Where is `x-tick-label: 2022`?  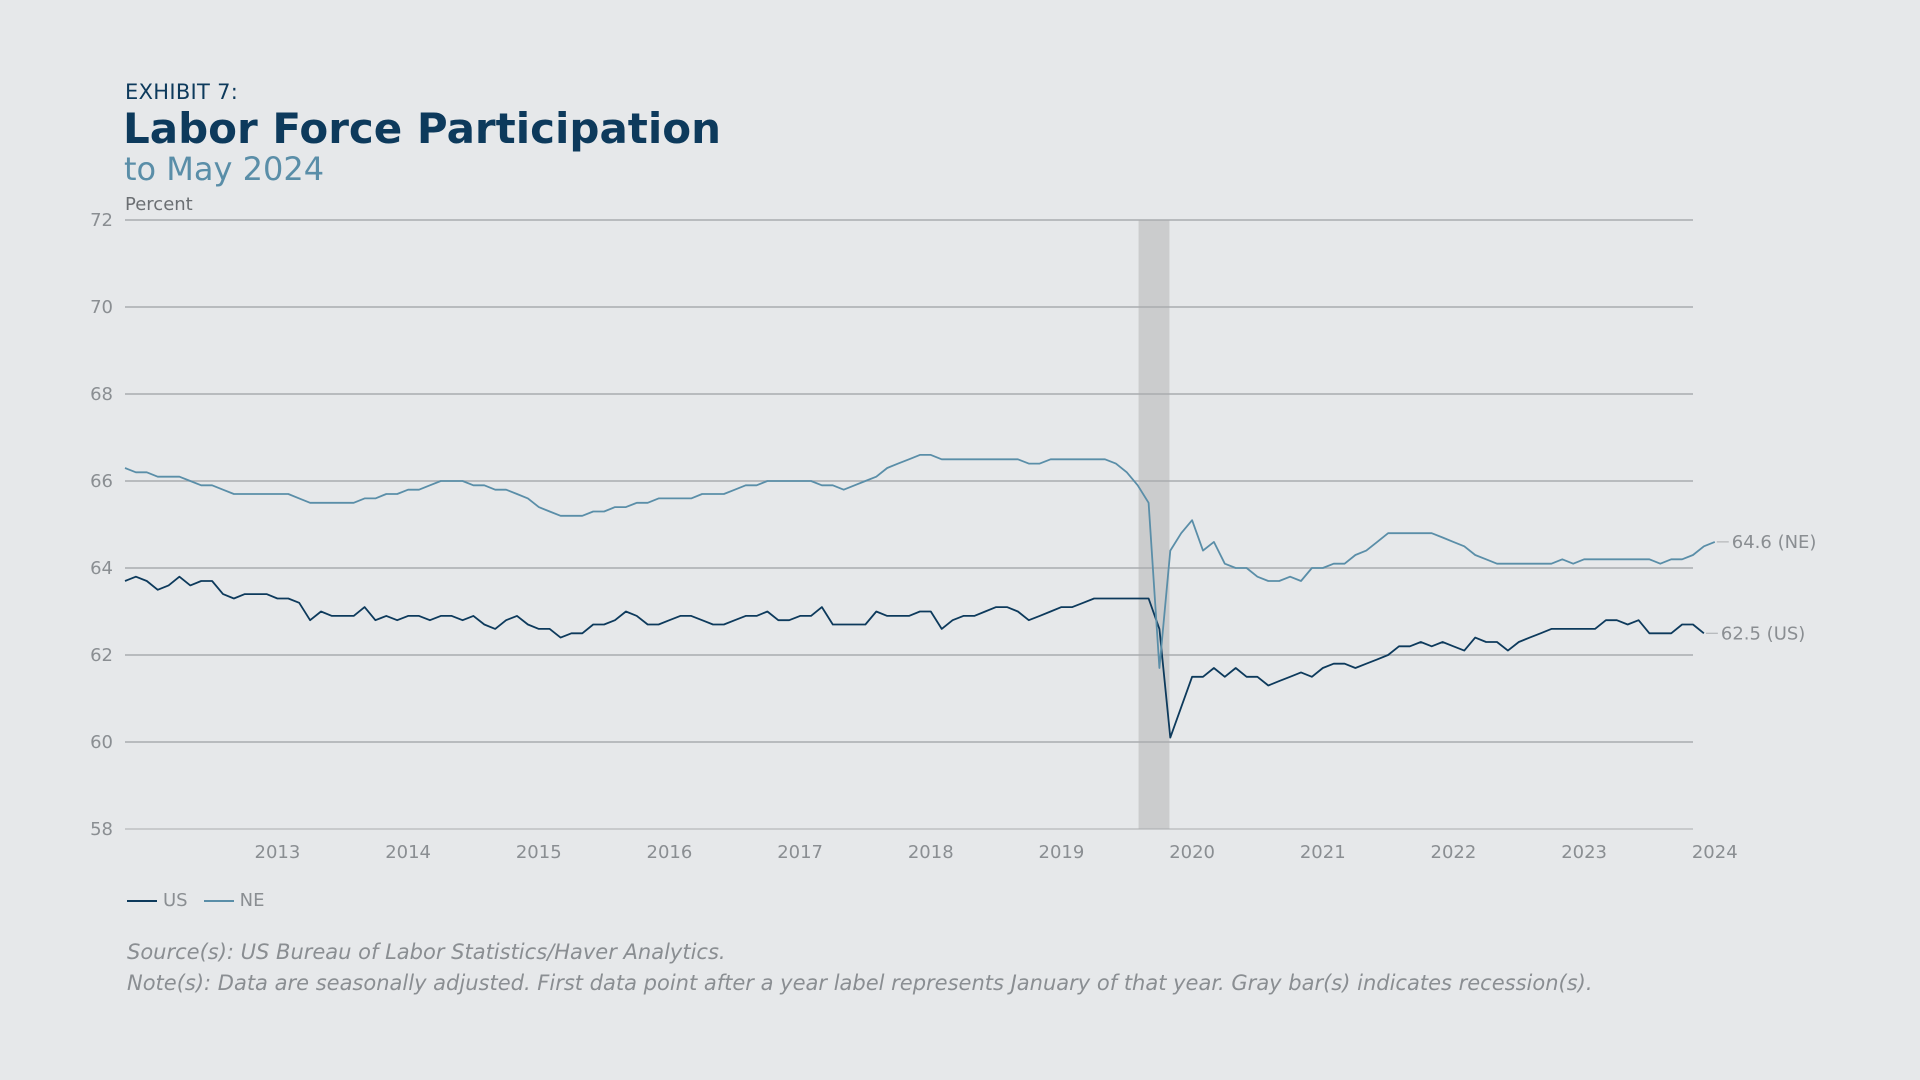
x-tick-label: 2022 is located at coordinates (1454, 852).